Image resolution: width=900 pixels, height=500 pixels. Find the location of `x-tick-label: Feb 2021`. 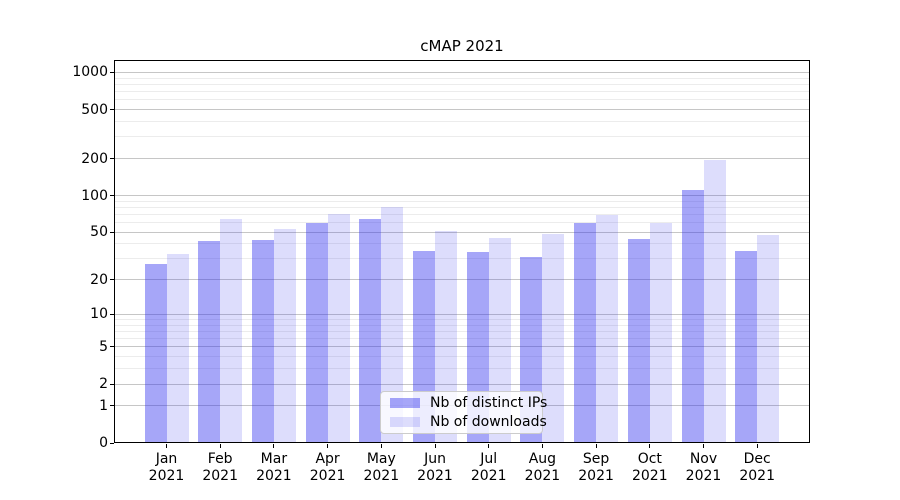

x-tick-label: Feb 2021 is located at coordinates (220, 467).